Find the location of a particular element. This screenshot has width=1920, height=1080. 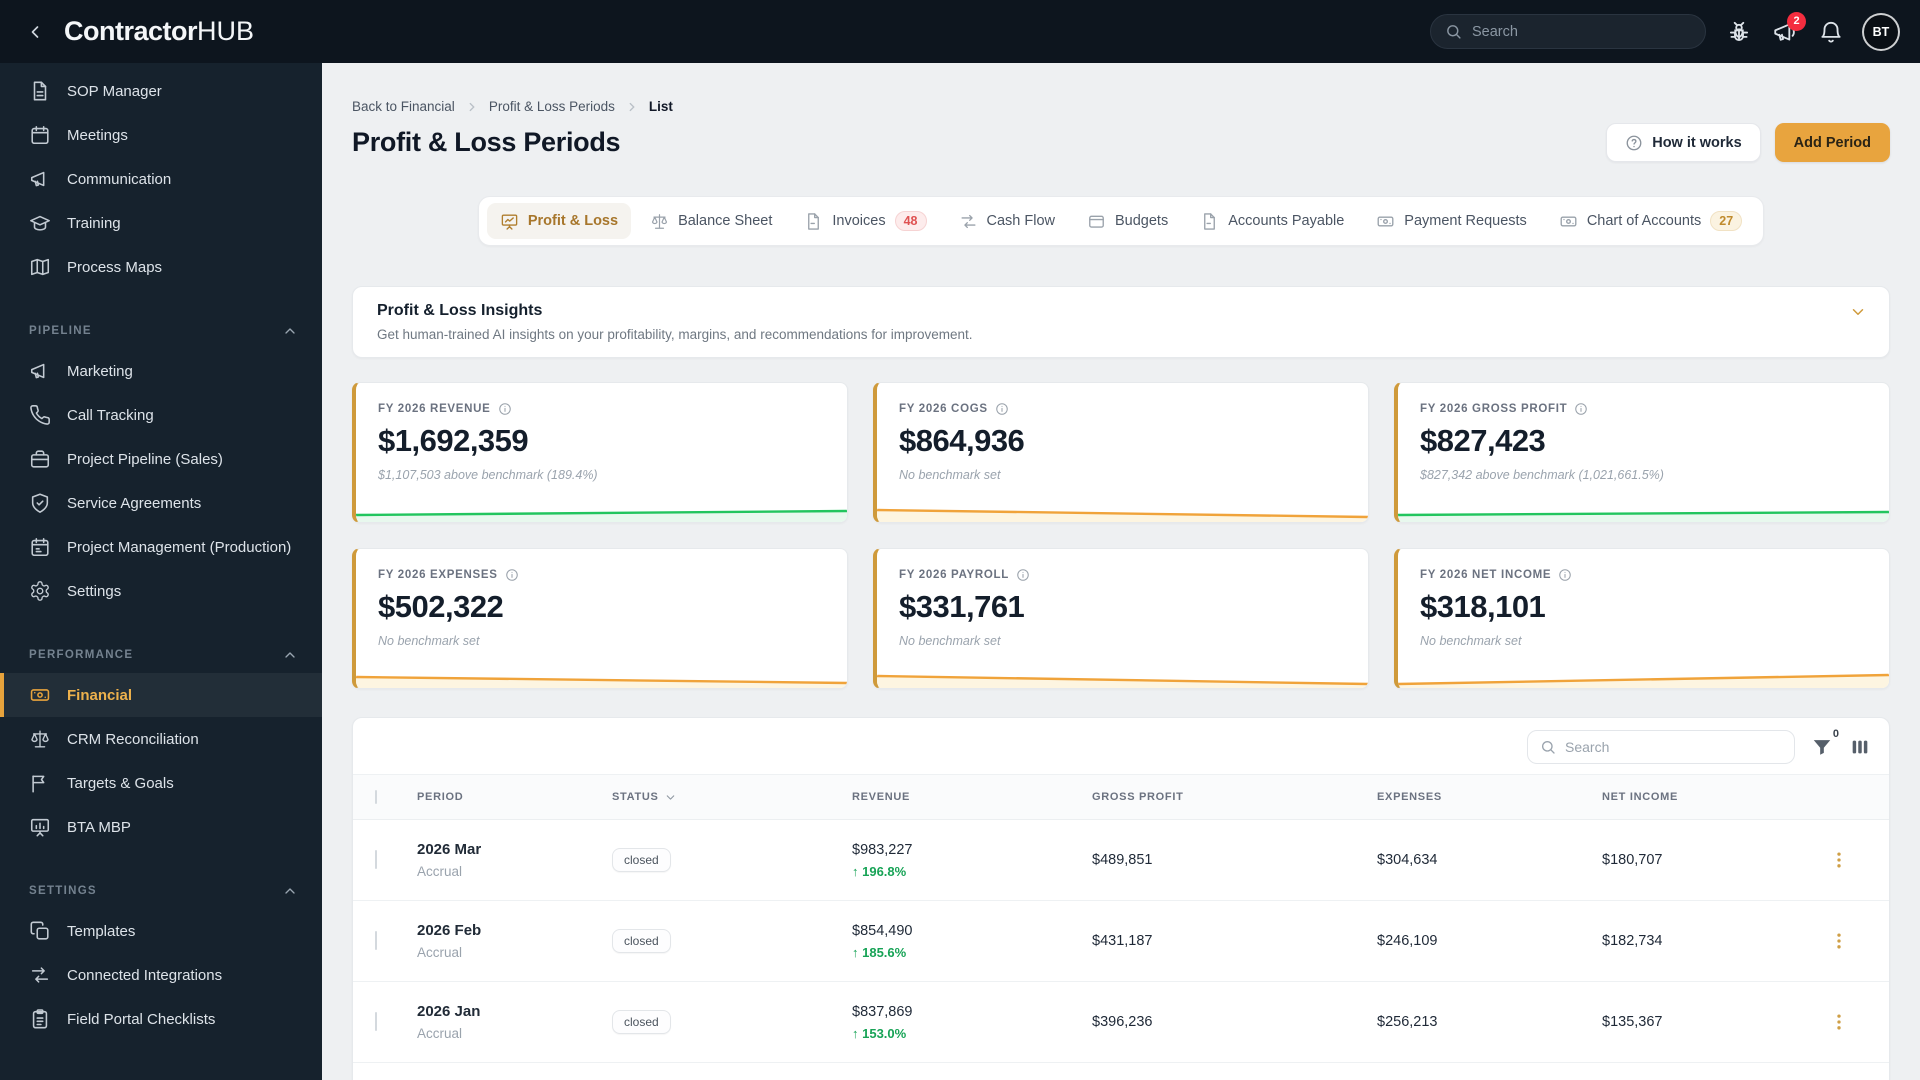

net-income-cell: $182,734 is located at coordinates (1632, 941).